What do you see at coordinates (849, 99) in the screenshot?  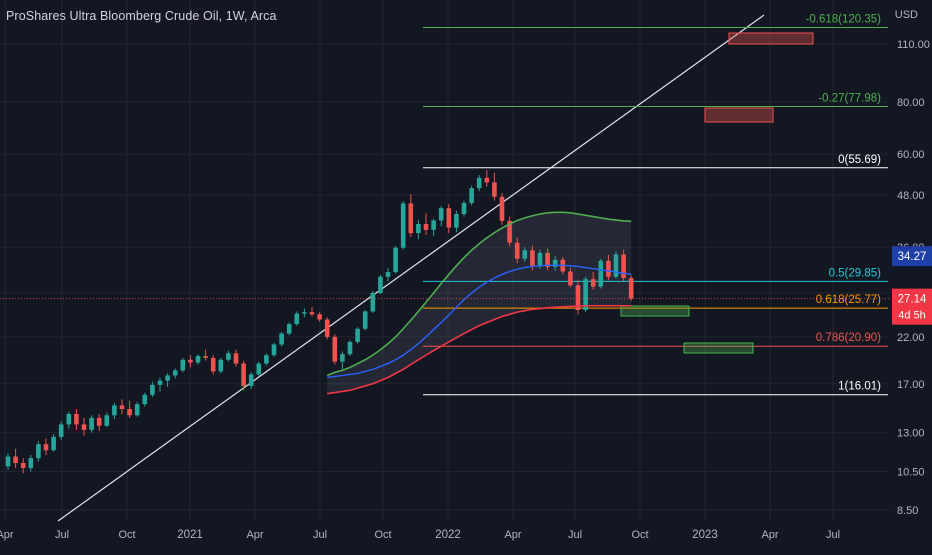 I see `fib-level-label: -0.27(77.98)` at bounding box center [849, 99].